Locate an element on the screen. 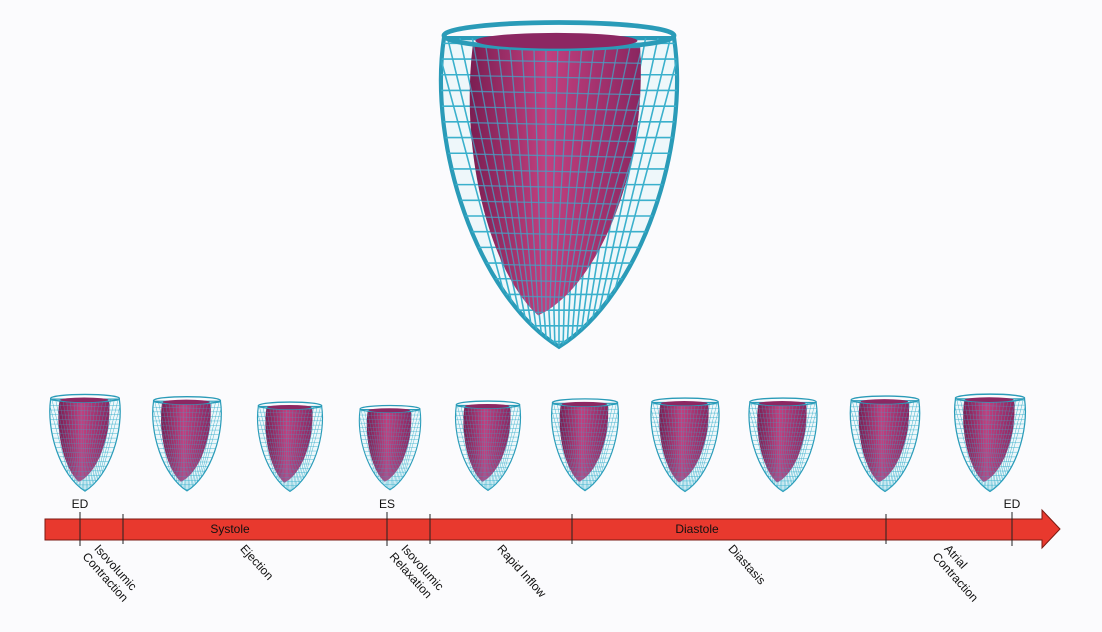 The height and width of the screenshot is (632, 1102). interval-label-line: Rapid Inflow is located at coordinates (521, 571).